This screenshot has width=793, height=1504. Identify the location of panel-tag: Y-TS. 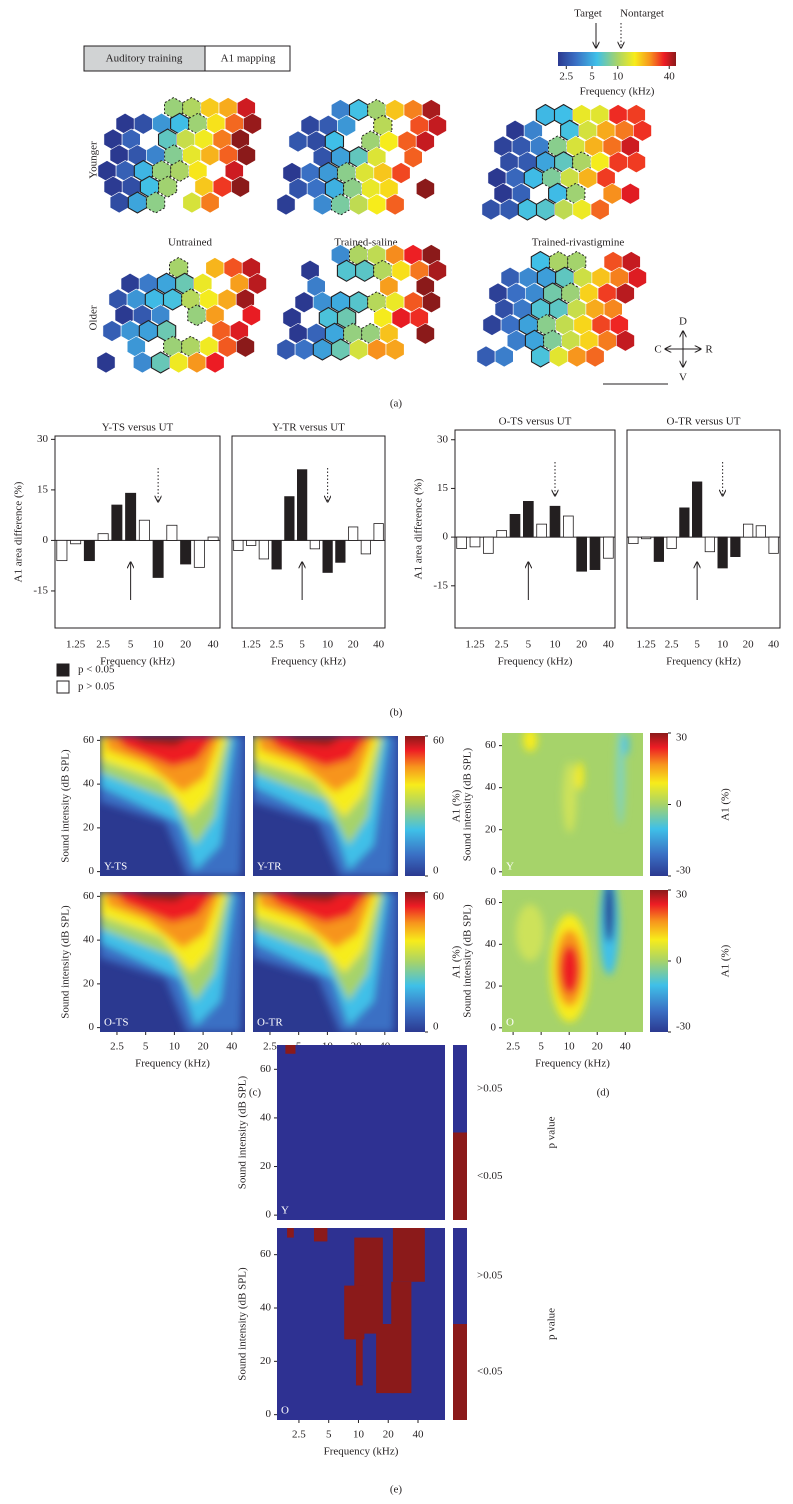
(115, 867).